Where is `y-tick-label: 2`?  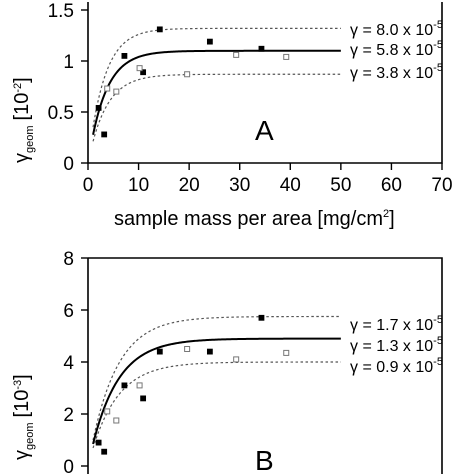 y-tick-label: 2 is located at coordinates (68, 415).